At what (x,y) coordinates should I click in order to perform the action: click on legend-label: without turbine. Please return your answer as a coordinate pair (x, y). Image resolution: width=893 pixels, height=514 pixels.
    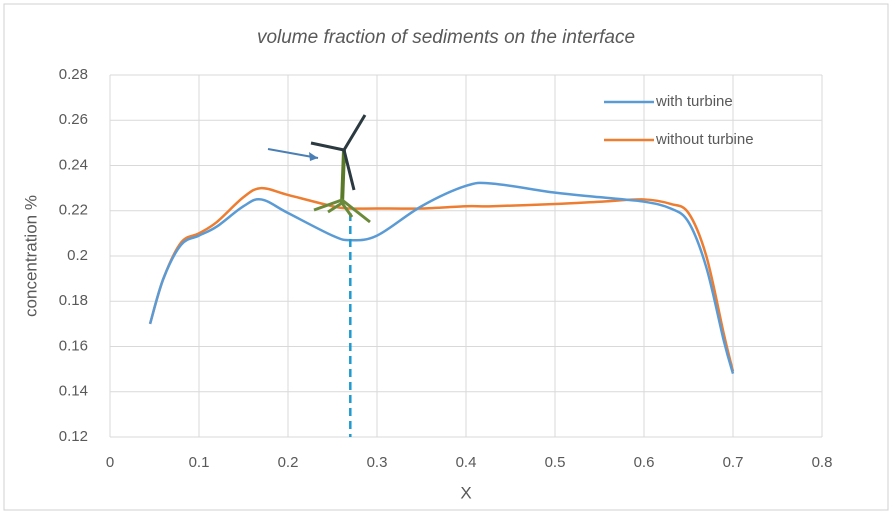
    Looking at the image, I should click on (704, 139).